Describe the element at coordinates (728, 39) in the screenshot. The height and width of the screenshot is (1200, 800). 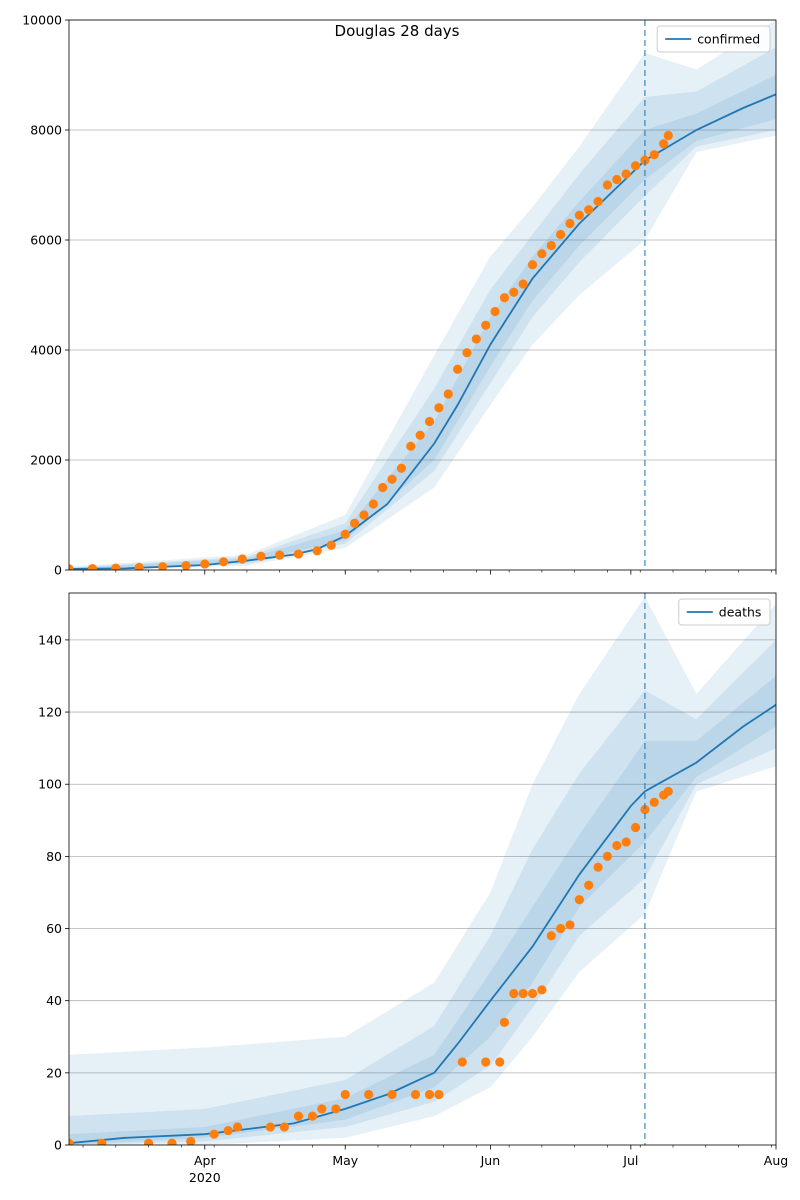
I see `legend-label: confirmed` at that location.